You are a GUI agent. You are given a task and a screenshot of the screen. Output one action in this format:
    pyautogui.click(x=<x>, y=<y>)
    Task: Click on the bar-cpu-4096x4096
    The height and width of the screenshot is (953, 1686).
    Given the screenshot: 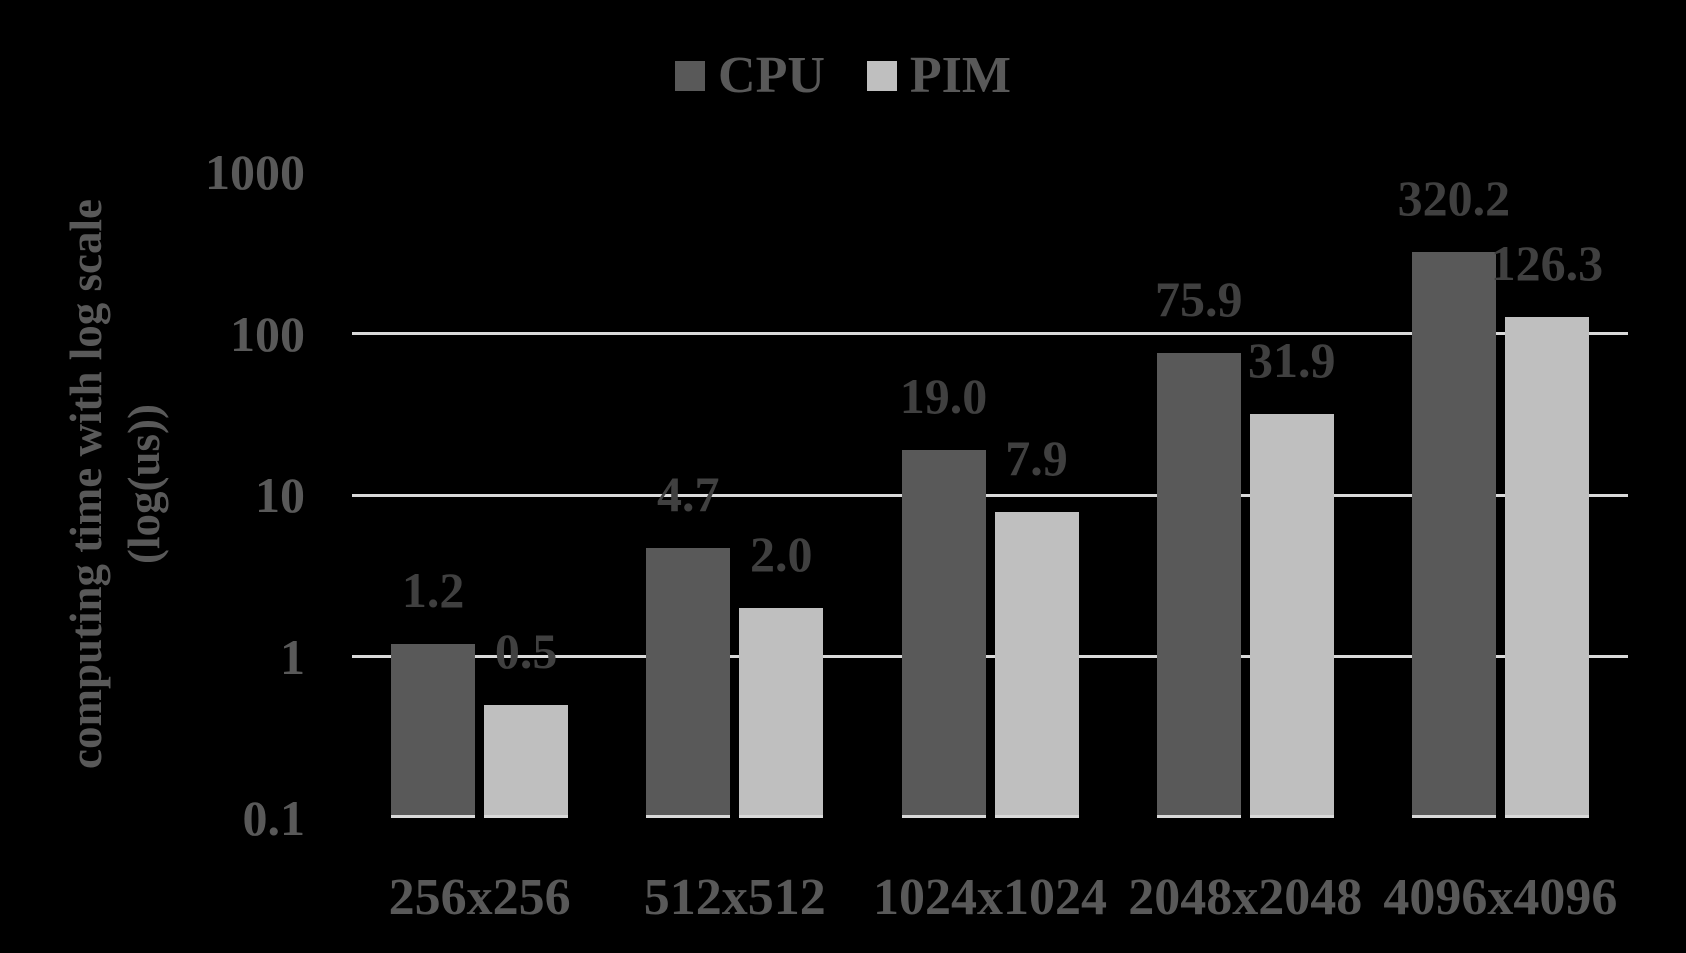 What is the action you would take?
    pyautogui.click(x=1453, y=534)
    